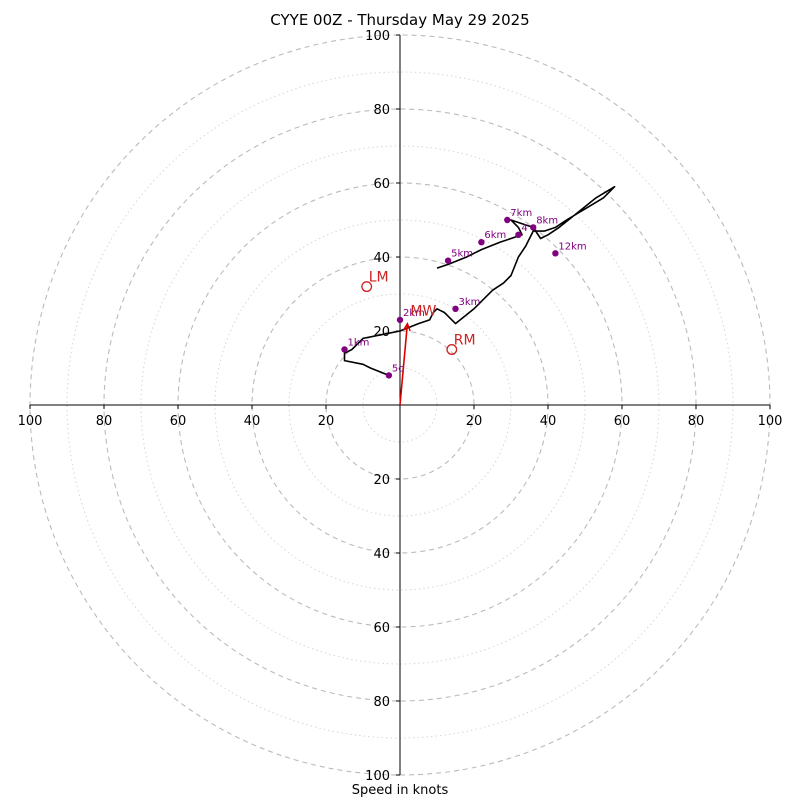 The width and height of the screenshot is (800, 800). I want to click on storm-motion-label: MW, so click(423, 312).